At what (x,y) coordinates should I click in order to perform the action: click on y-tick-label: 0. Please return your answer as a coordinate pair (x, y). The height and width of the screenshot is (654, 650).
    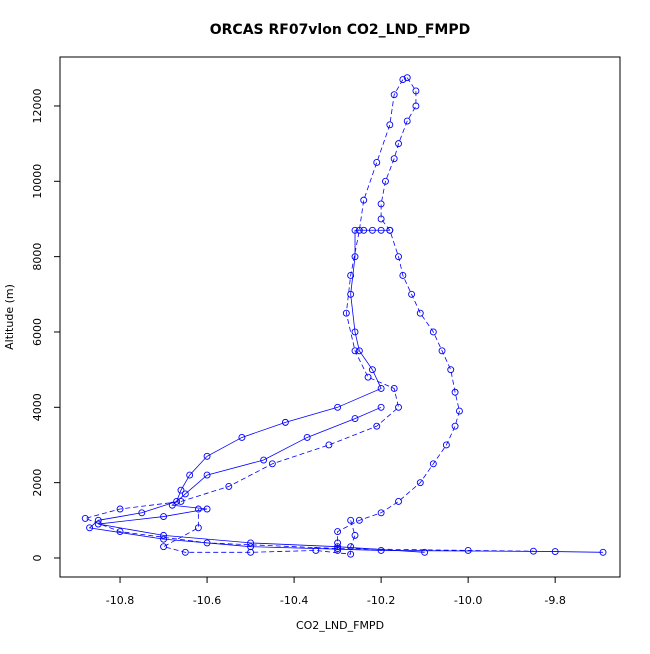
    Looking at the image, I should click on (37, 557).